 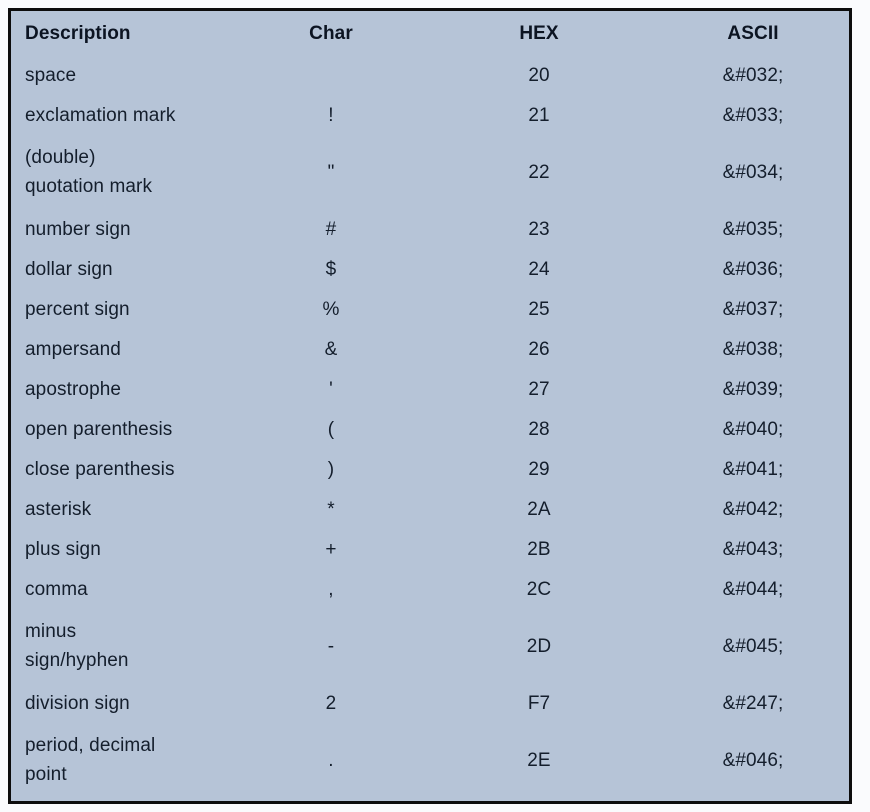 What do you see at coordinates (753, 75) in the screenshot?
I see `cell-ascii: &#032;` at bounding box center [753, 75].